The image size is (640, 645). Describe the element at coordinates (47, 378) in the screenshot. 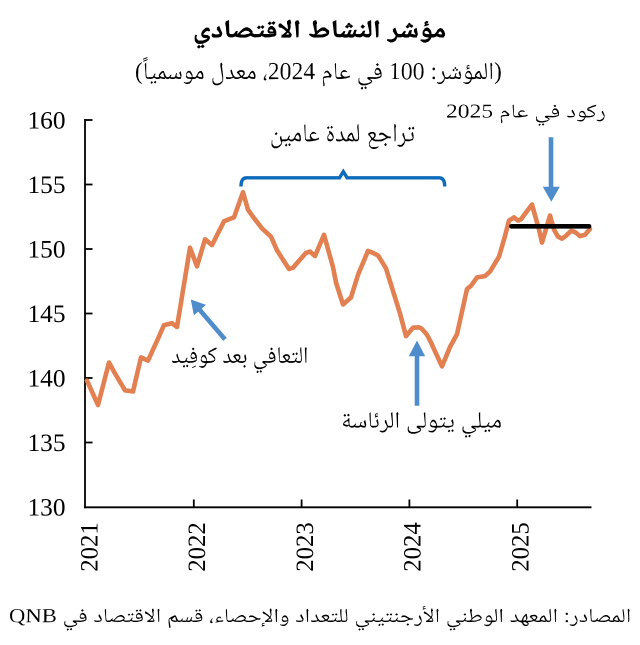

I see `svg-text: 140` at that location.